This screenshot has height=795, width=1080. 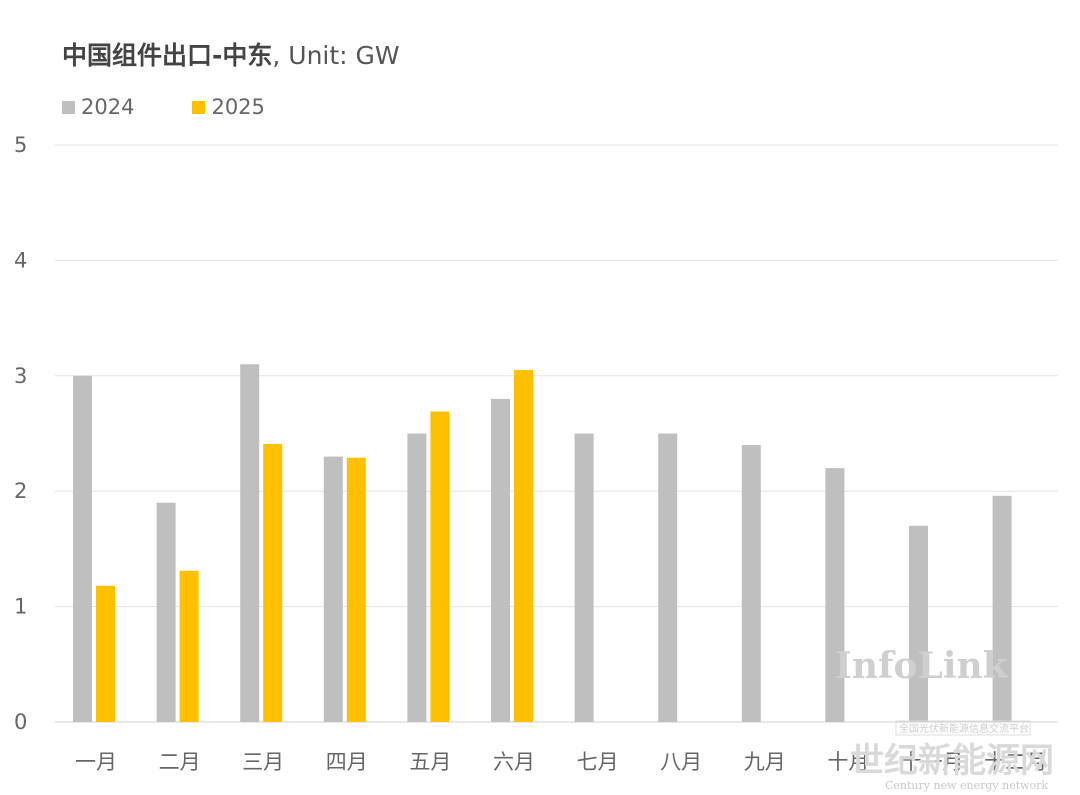 I want to click on watermark-site-en: Century new energy network, so click(x=966, y=785).